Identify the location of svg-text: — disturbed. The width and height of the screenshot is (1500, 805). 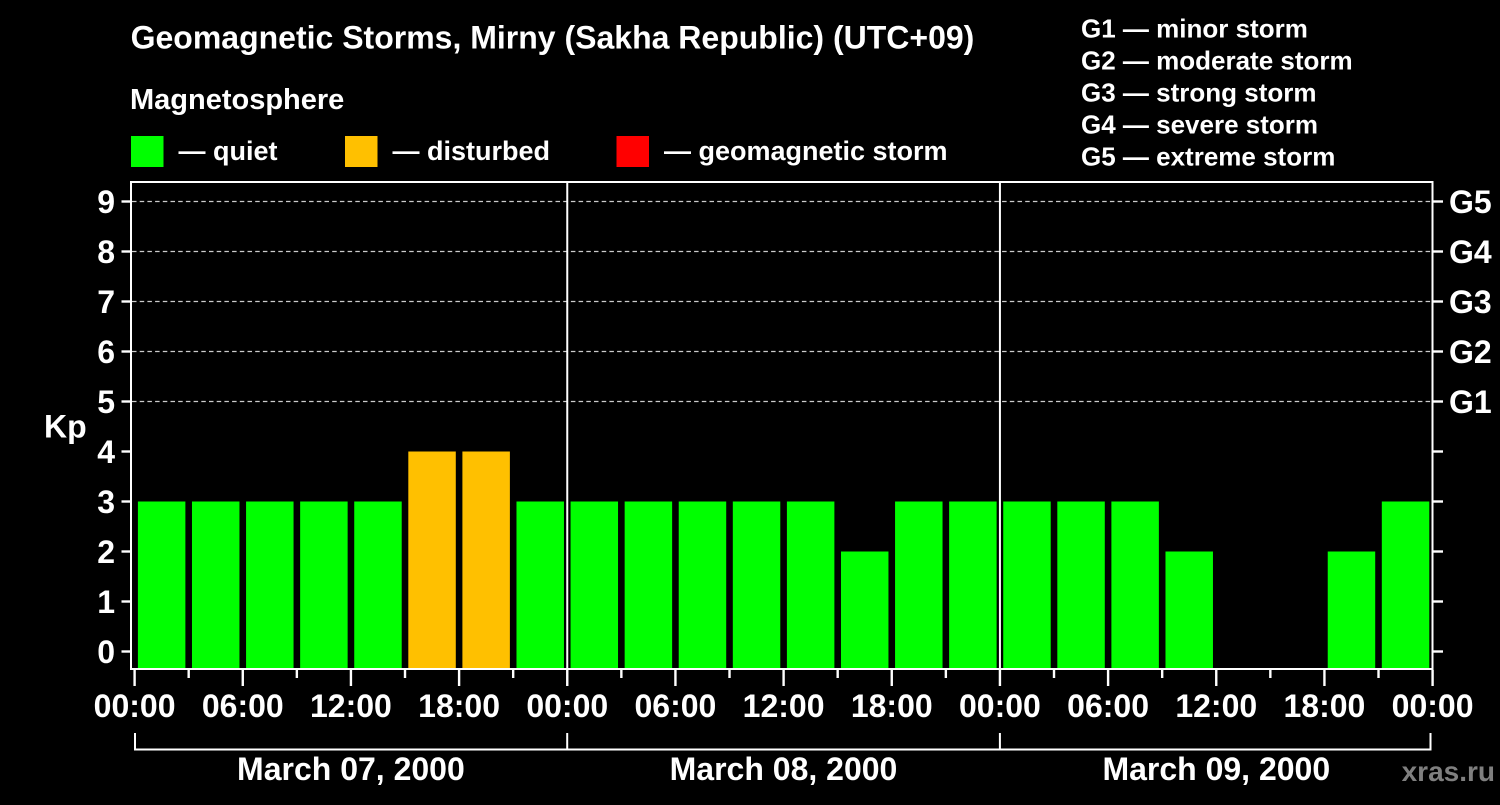
(472, 151).